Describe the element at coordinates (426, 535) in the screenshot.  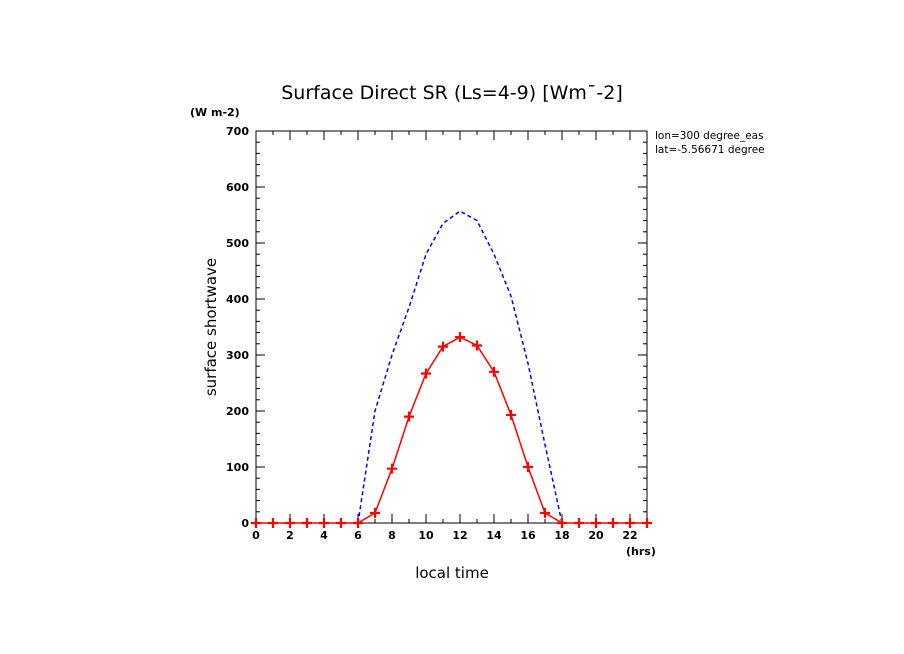
I see `x-tick-label: 10` at that location.